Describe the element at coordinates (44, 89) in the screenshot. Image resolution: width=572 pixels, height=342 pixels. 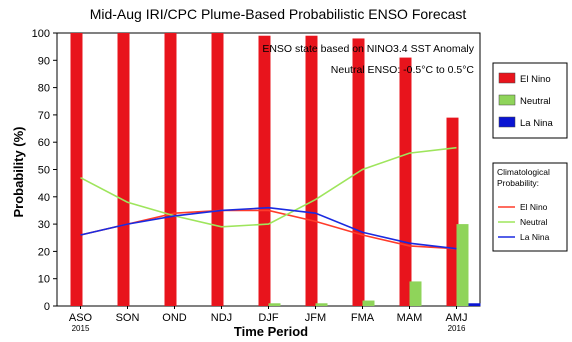
I see `y-tick-label: 80` at that location.